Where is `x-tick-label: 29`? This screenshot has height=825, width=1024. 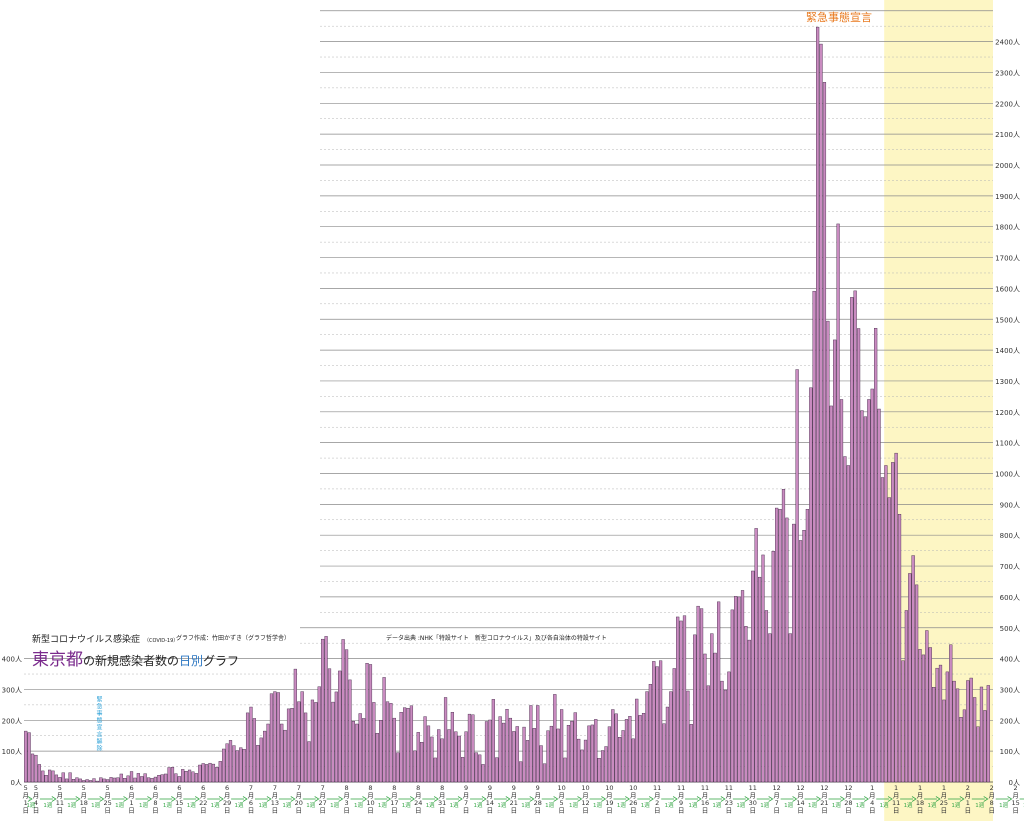 x-tick-label: 29 is located at coordinates (227, 803).